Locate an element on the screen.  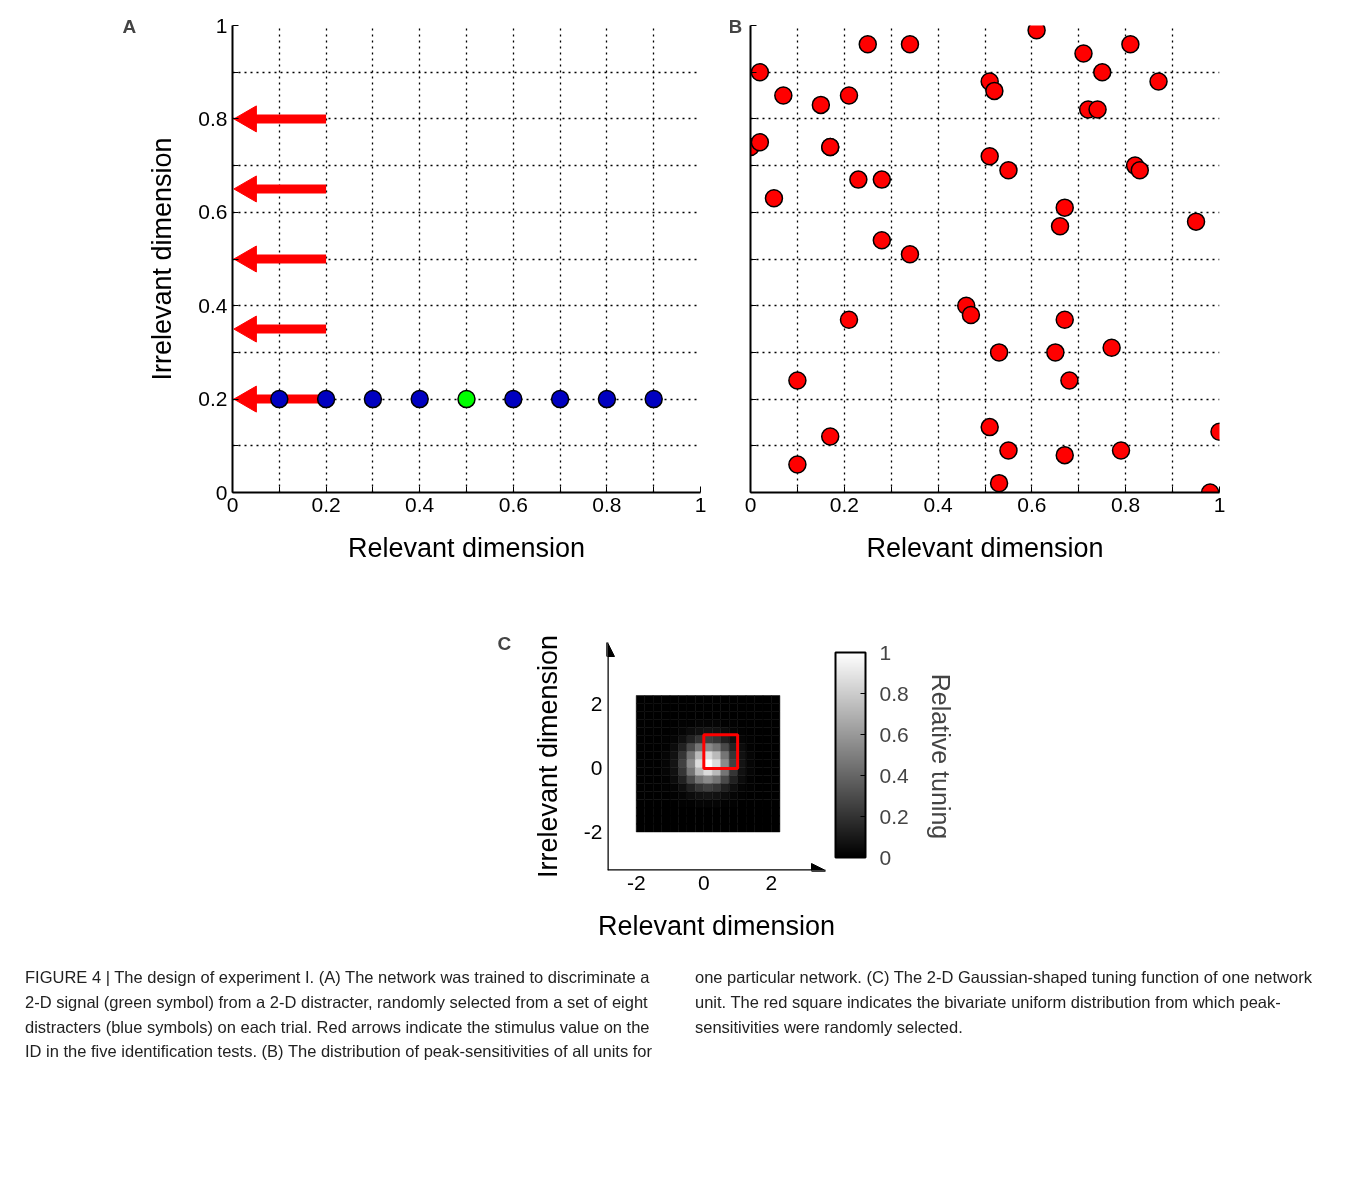
x-tick-label: 2 is located at coordinates (771, 882).